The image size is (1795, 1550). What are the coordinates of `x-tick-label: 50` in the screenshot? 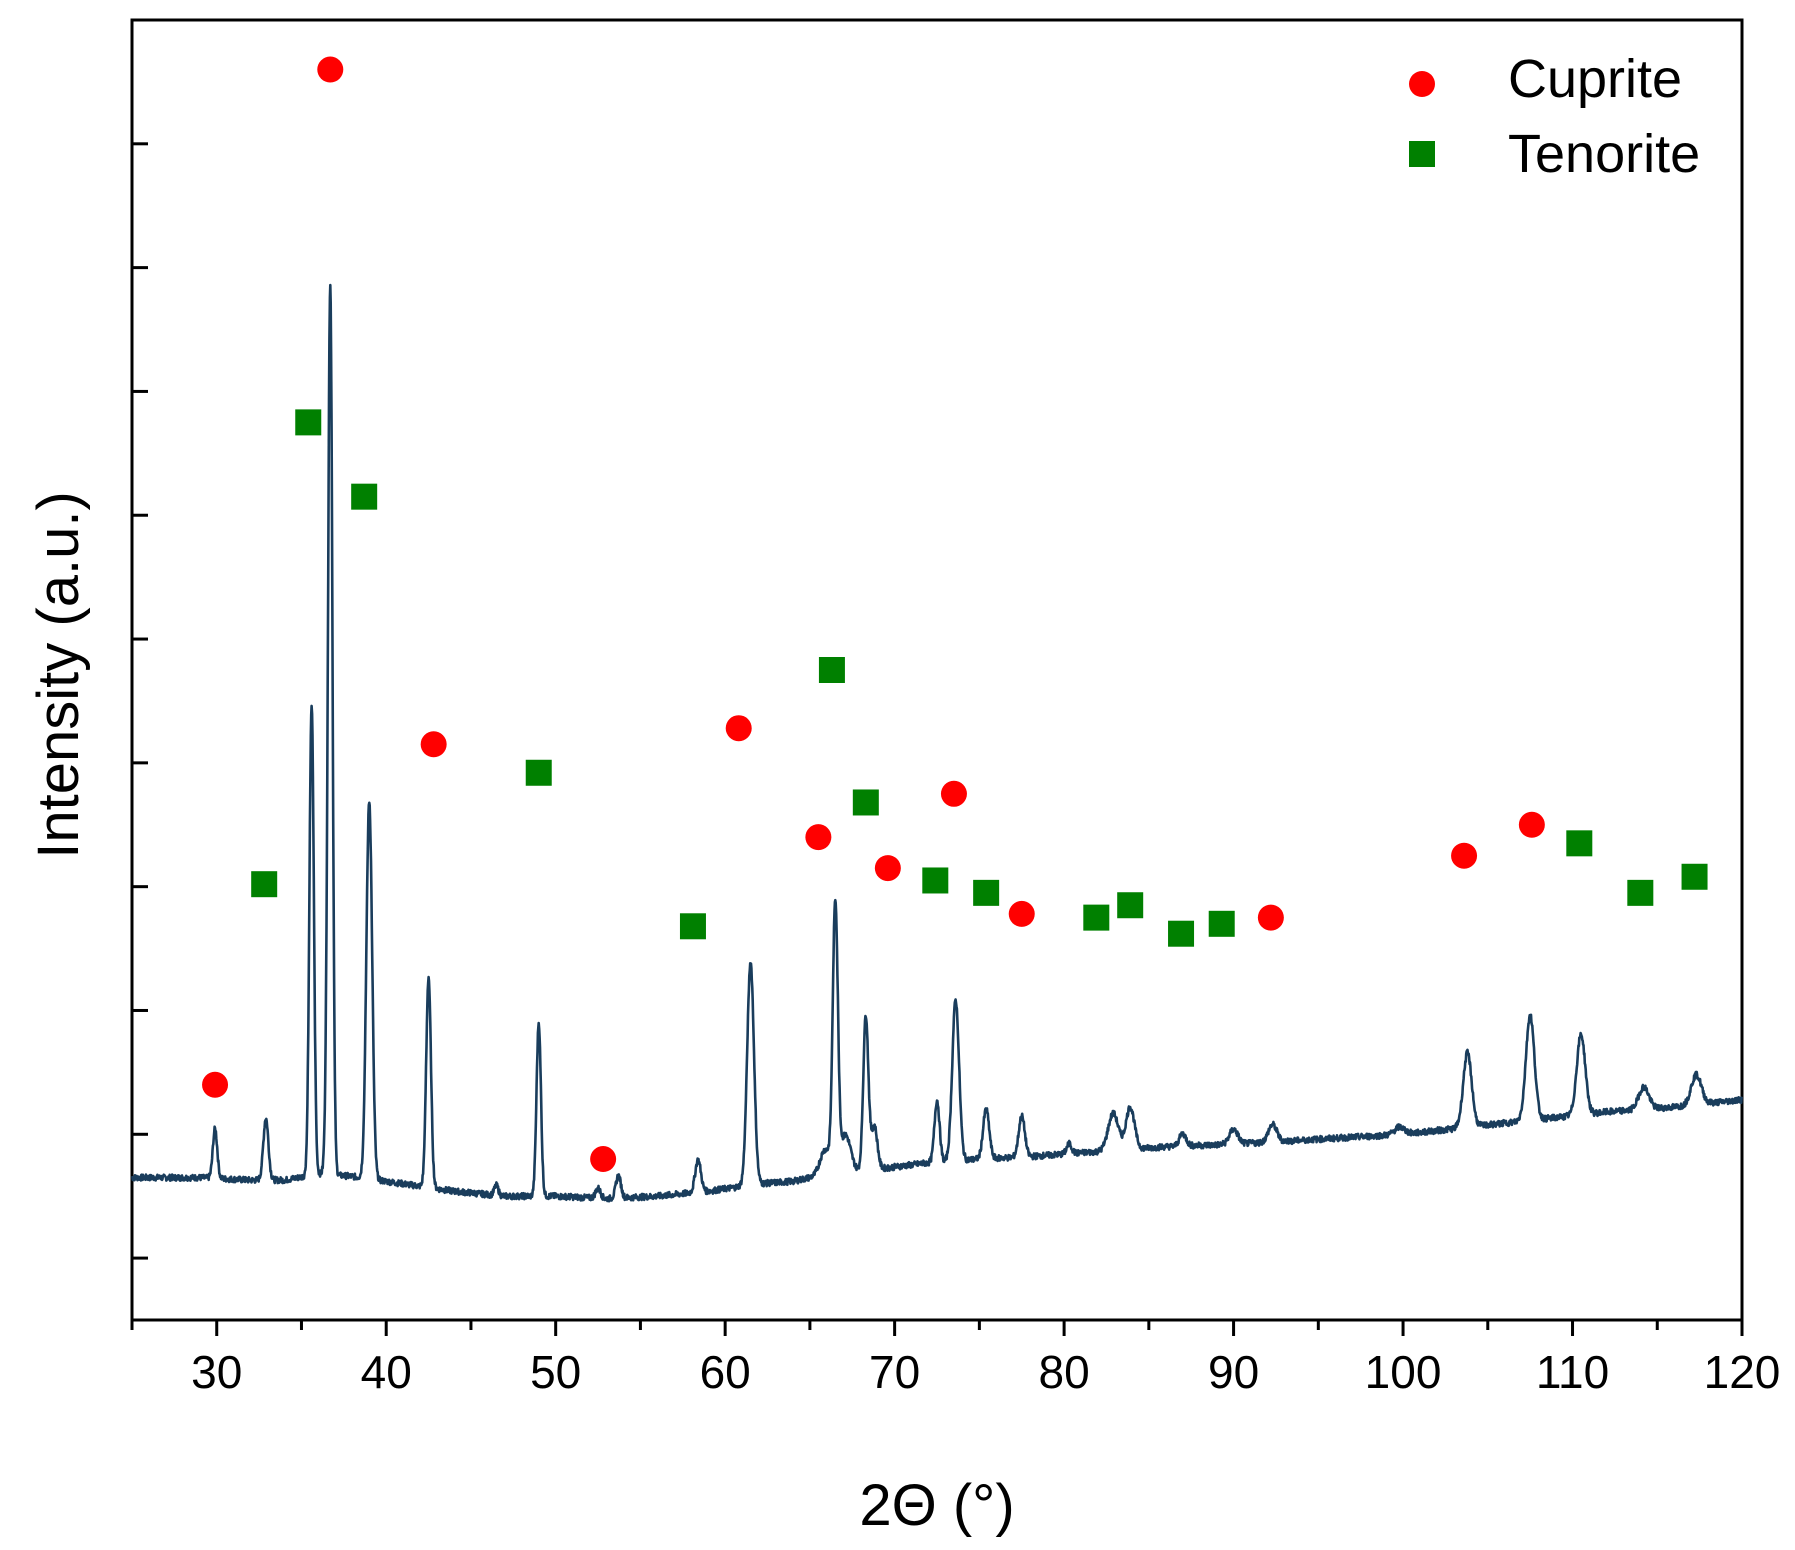 It's located at (555, 1372).